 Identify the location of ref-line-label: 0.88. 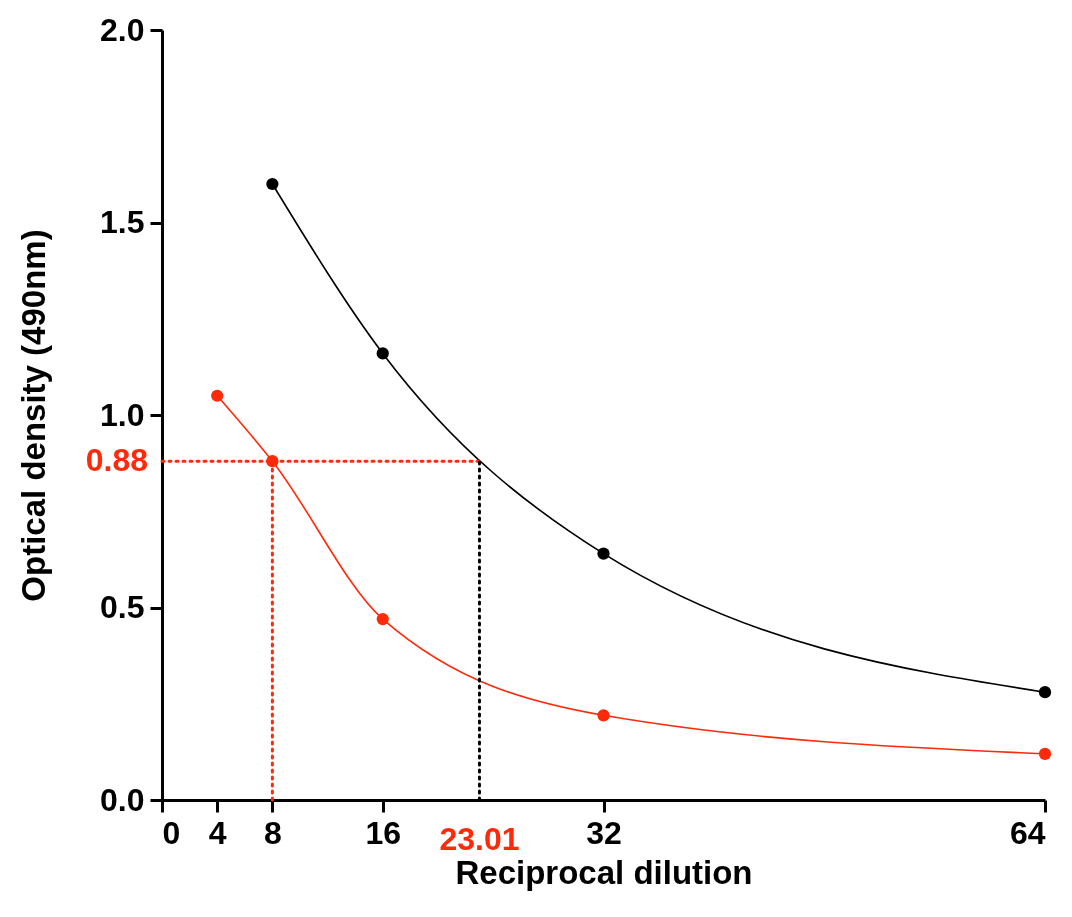
(116, 460).